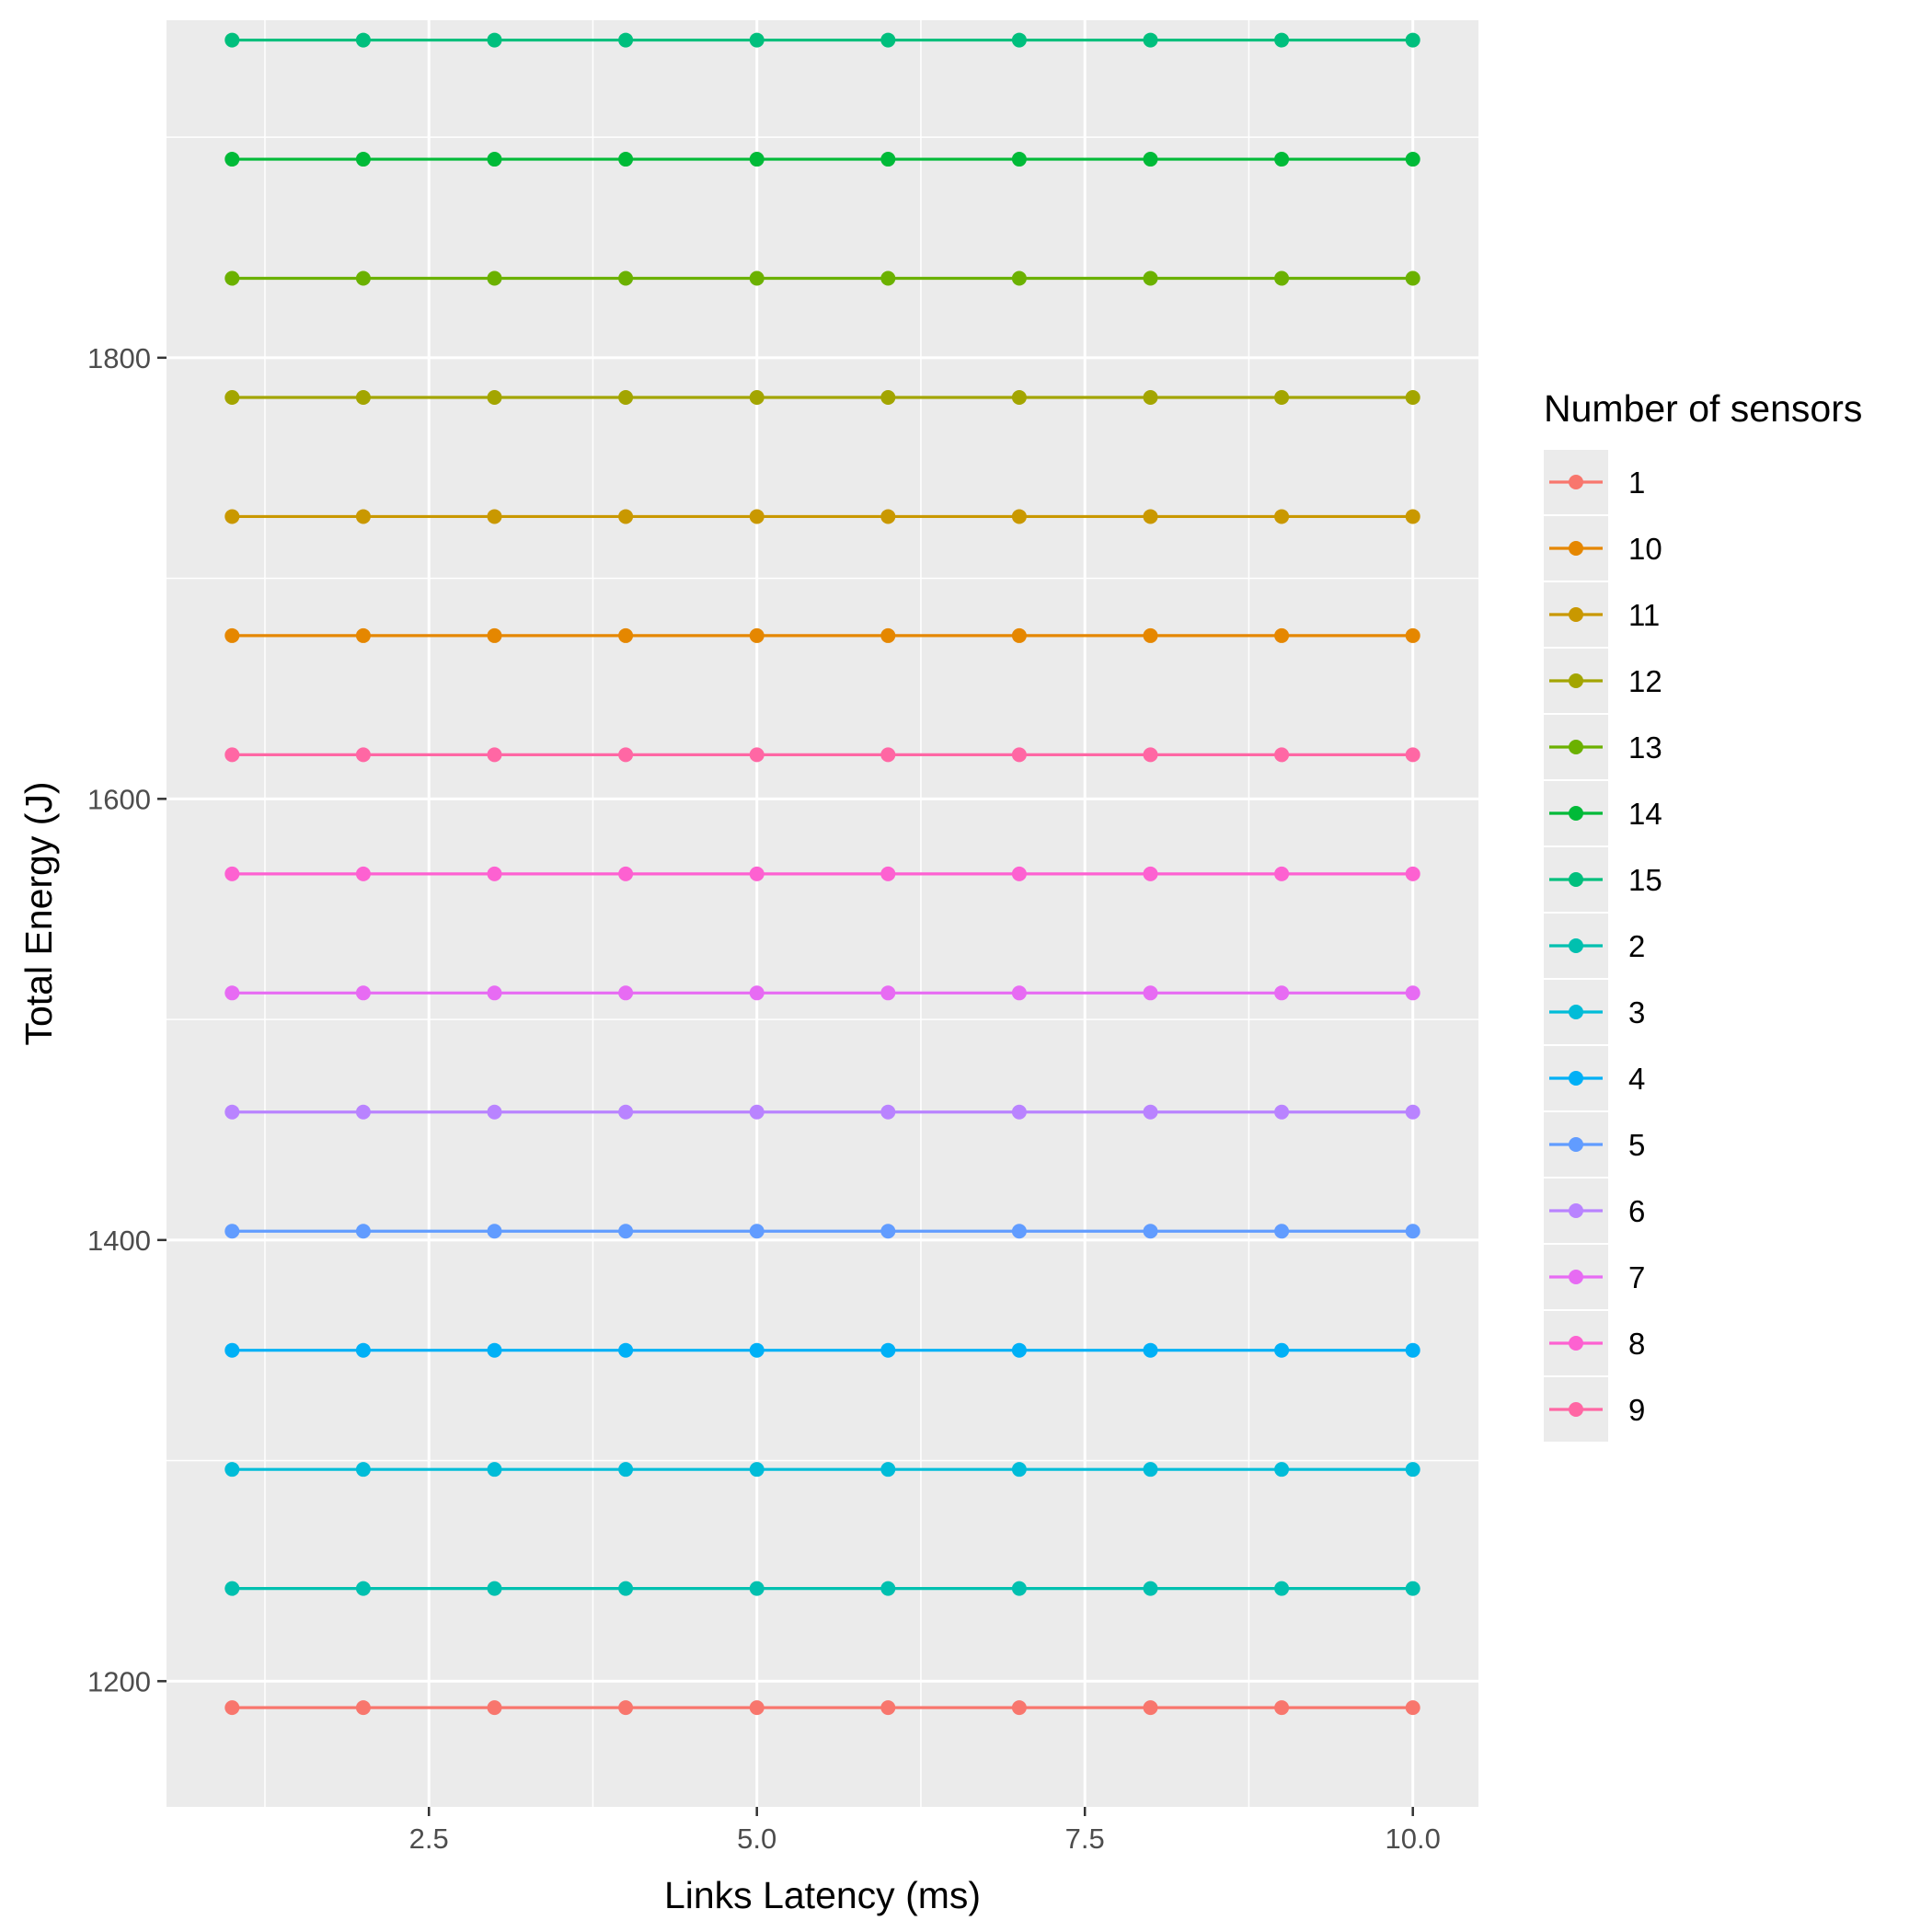 This screenshot has height=1932, width=1932. Describe the element at coordinates (1594, 946) in the screenshot. I see `legend-item: 2` at that location.